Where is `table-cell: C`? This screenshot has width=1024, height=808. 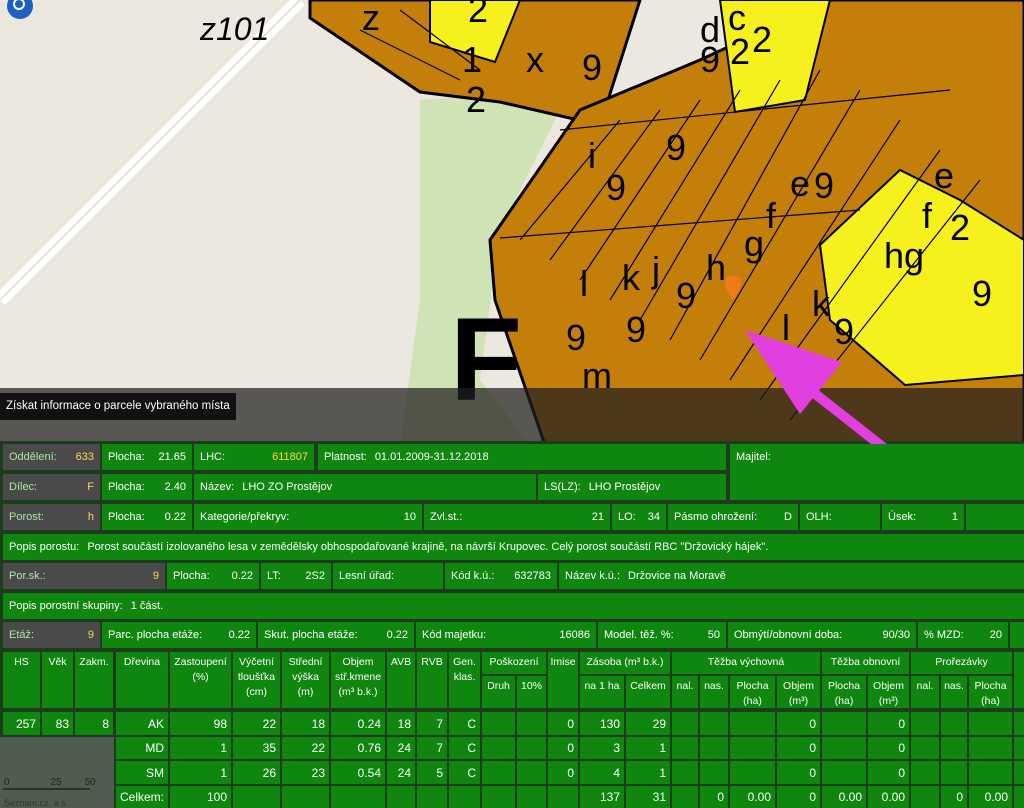 table-cell: C is located at coordinates (464, 748).